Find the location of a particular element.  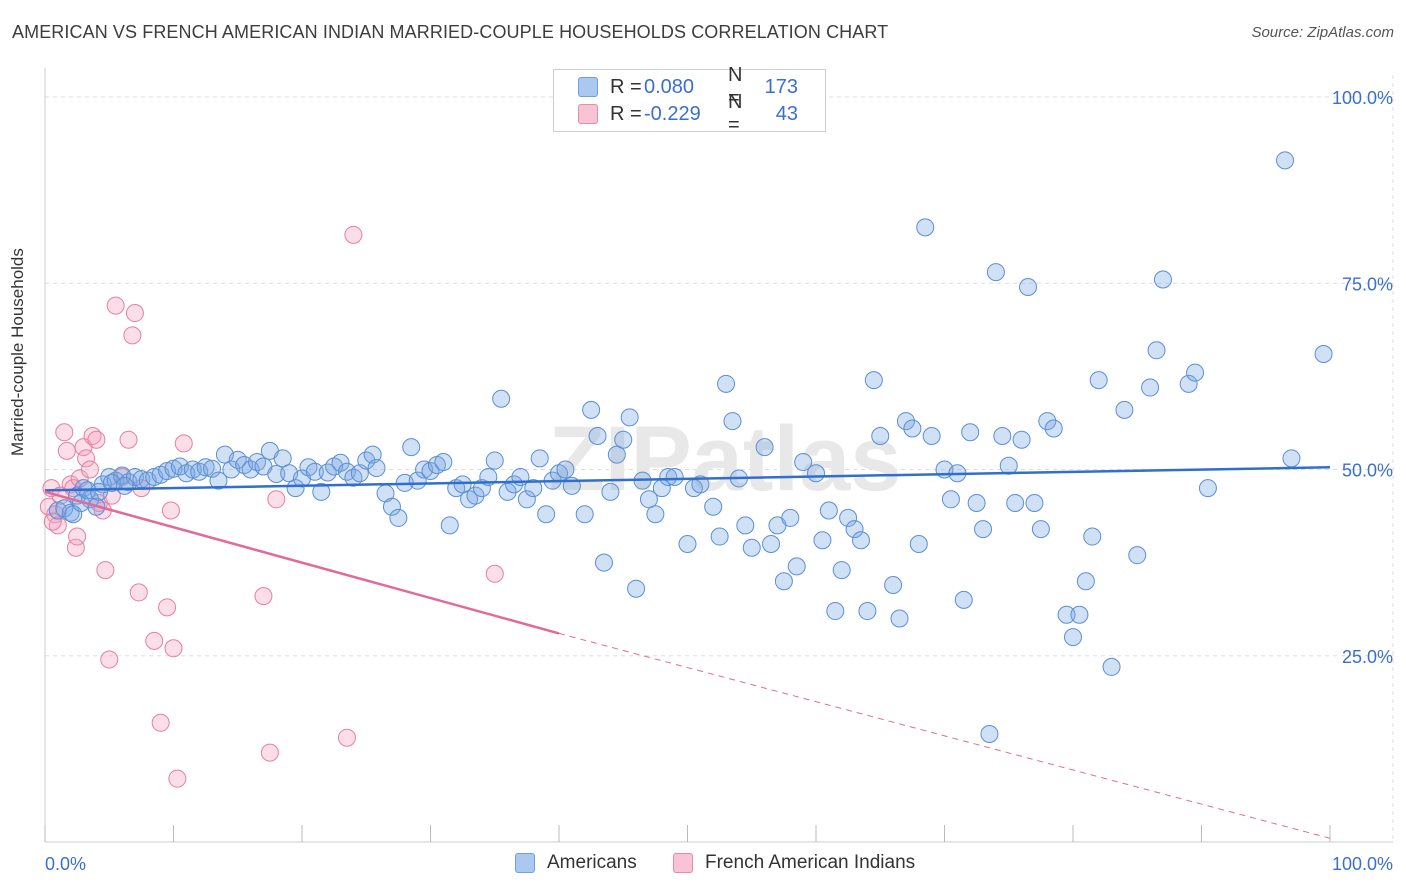

french-legend-swatch is located at coordinates (683, 863).